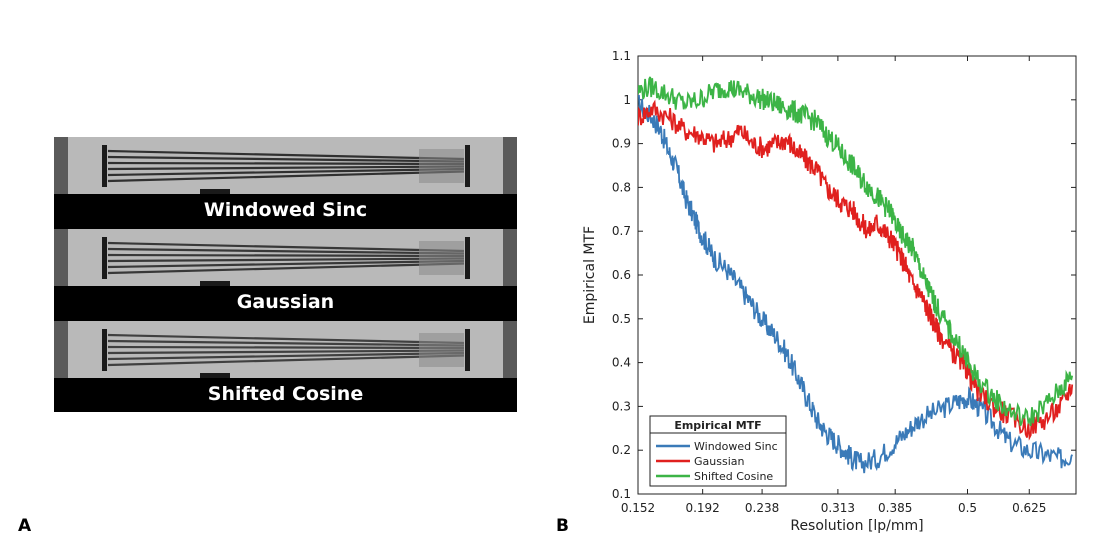 Image resolution: width=1100 pixels, height=550 pixels. I want to click on y-tick-label: 0.1, so click(621, 494).